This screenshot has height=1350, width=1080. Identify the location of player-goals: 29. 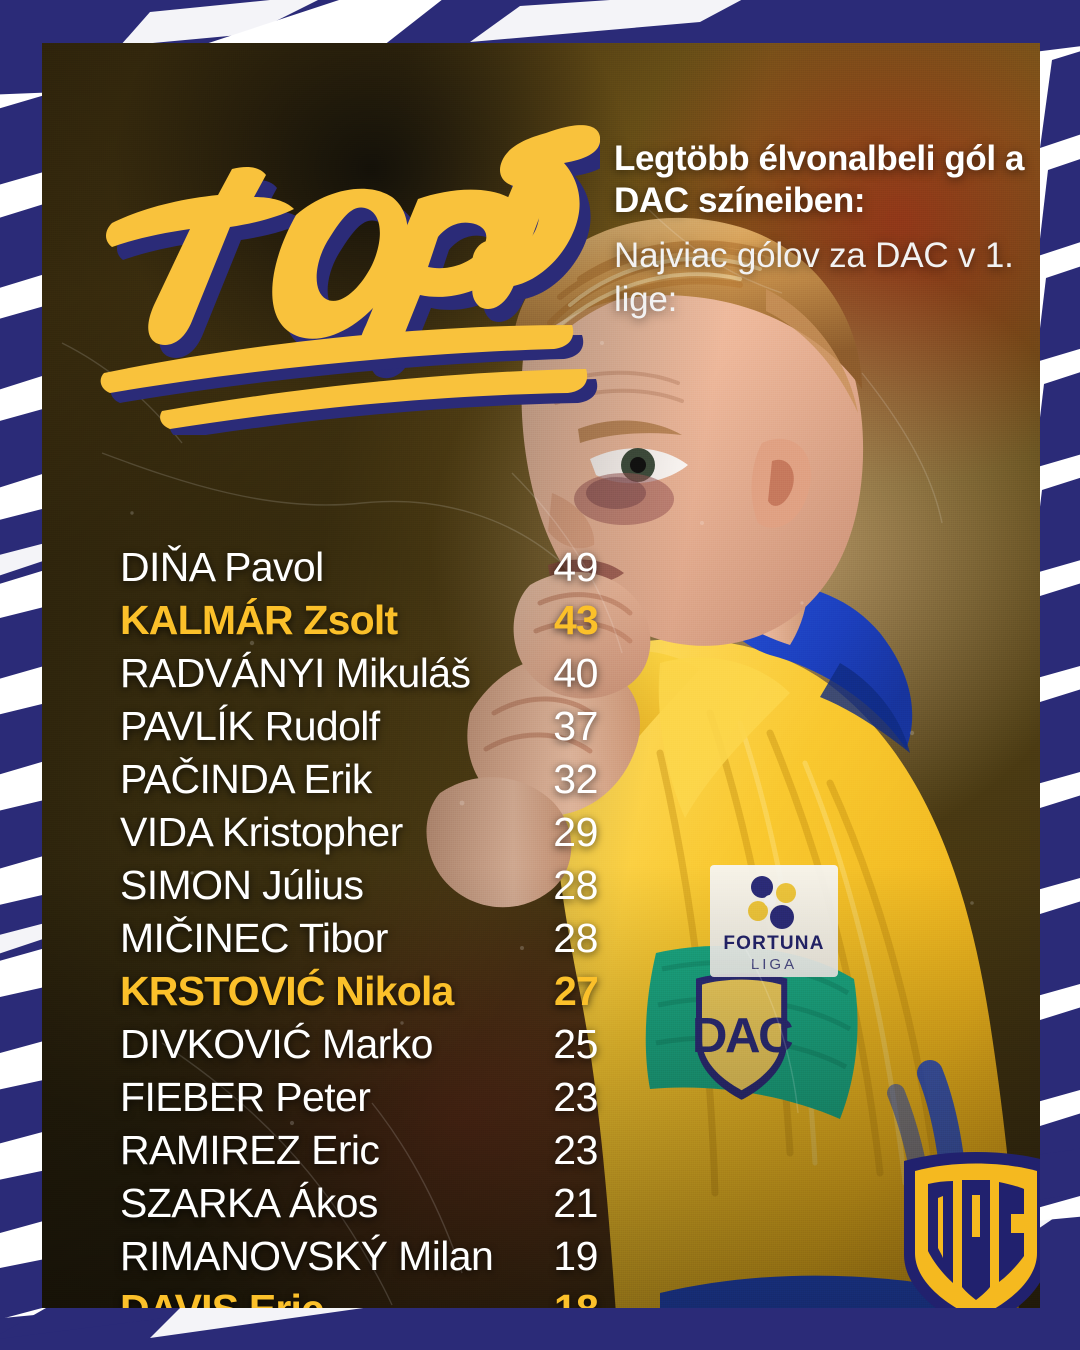
(575, 832).